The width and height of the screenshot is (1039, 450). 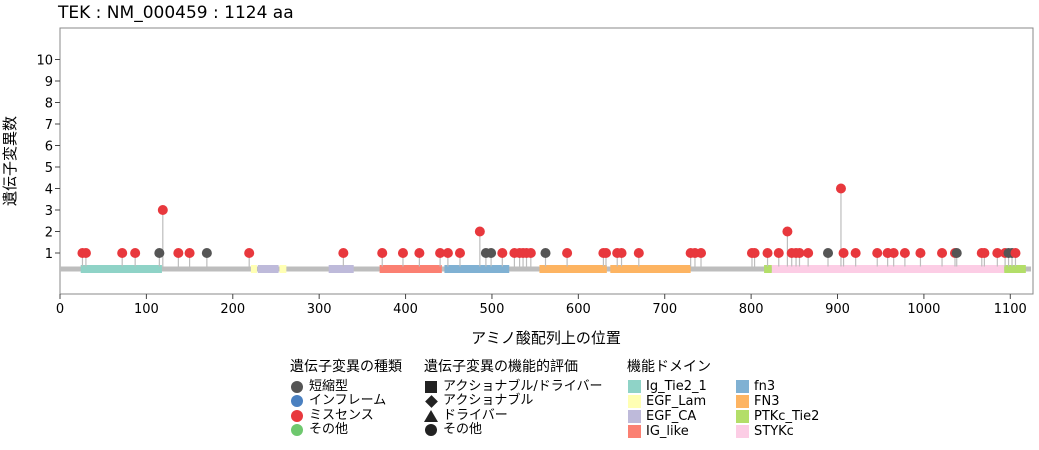 I want to click on legend-item: STYKc, so click(x=780, y=432).